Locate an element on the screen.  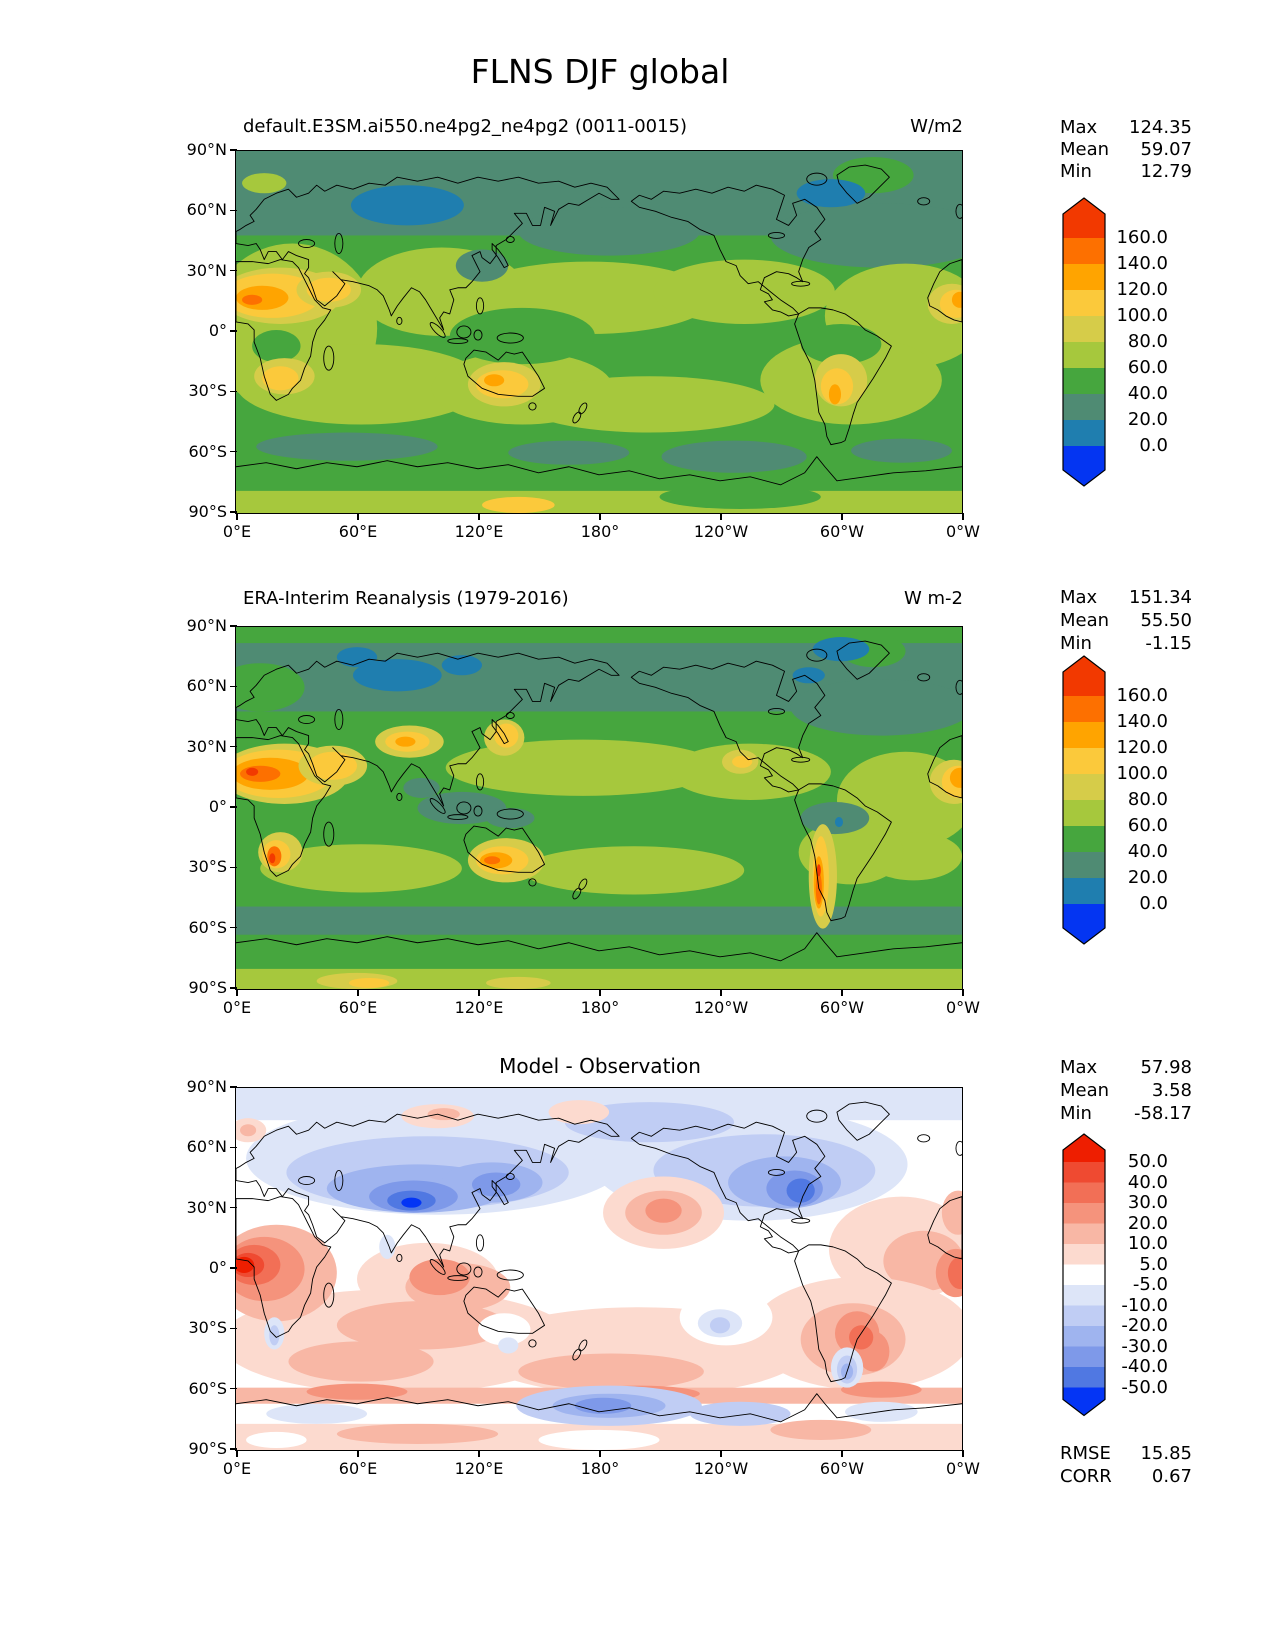
colorbar-tick-label: -5.0 is located at coordinates (1150, 1284).